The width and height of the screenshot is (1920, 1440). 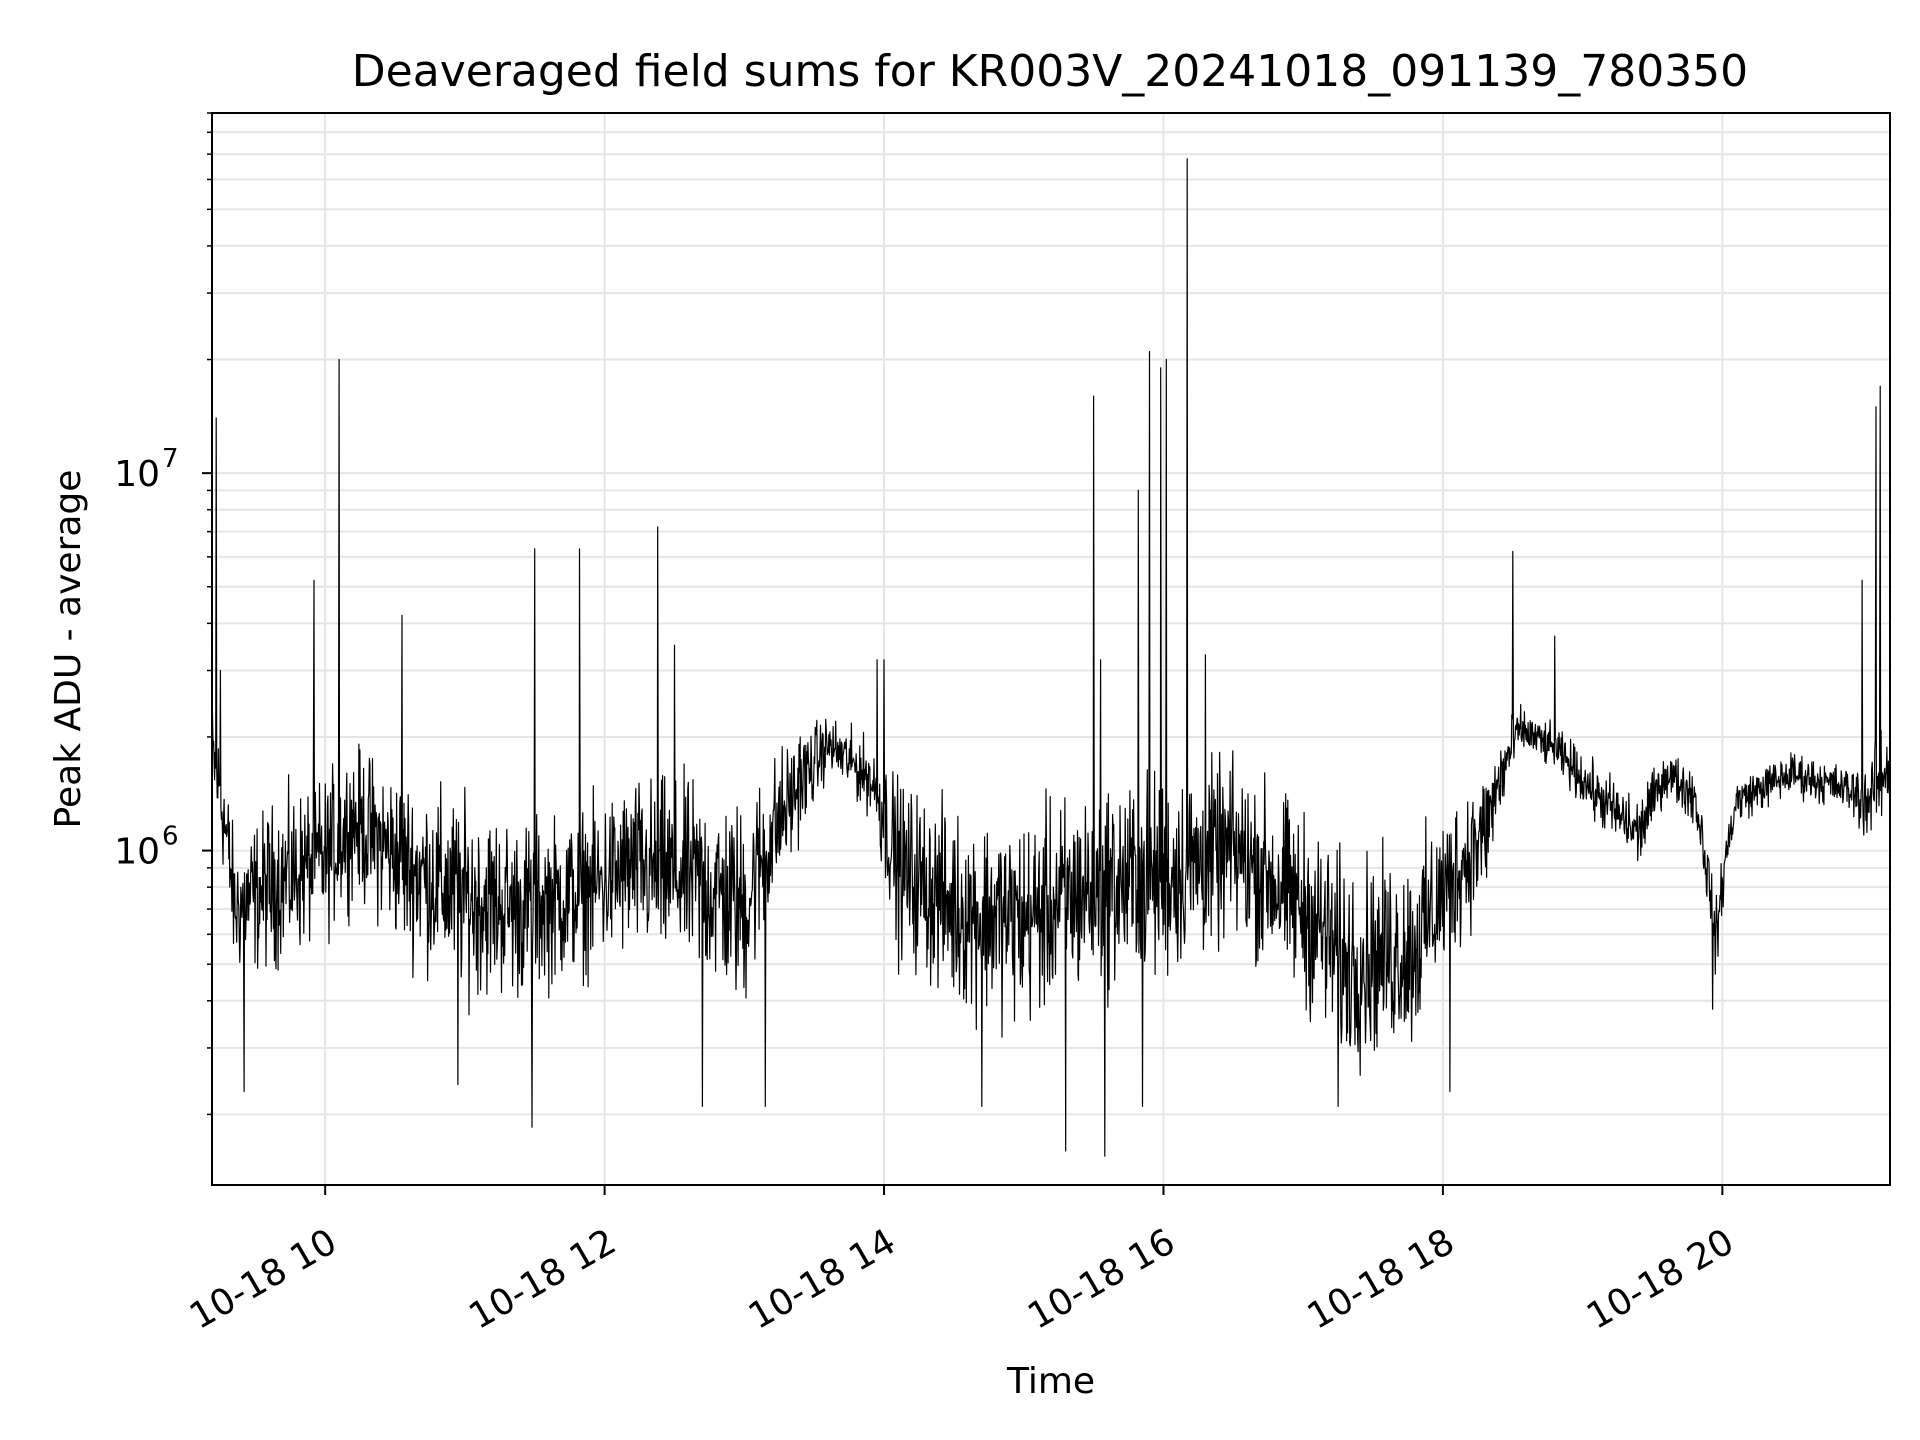 I want to click on x-axis-label: Time, so click(x=1050, y=1381).